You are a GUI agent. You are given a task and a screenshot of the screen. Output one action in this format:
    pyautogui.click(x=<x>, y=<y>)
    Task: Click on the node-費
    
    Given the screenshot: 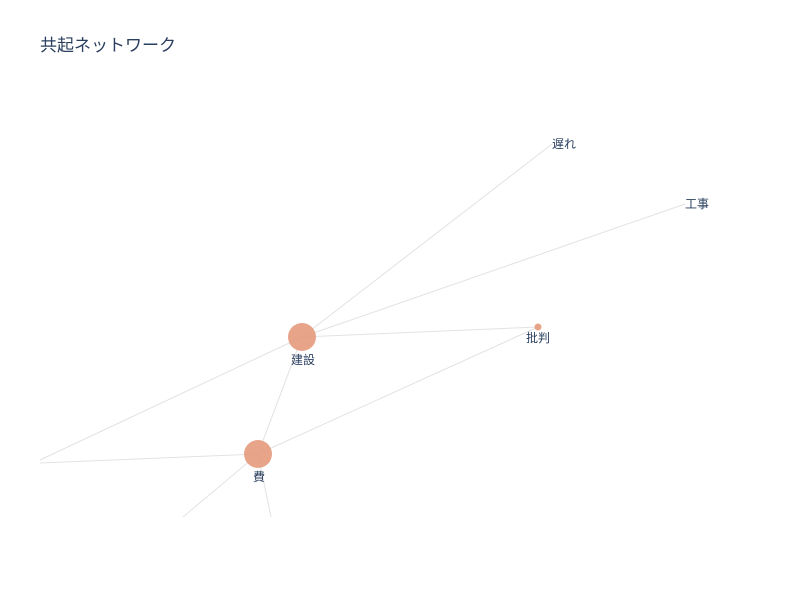 What is the action you would take?
    pyautogui.click(x=258, y=454)
    